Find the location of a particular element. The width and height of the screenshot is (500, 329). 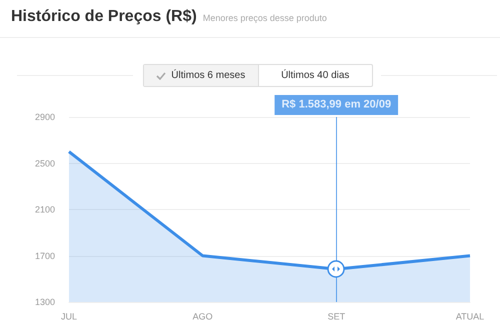

x-tick-label: JUL is located at coordinates (69, 317).